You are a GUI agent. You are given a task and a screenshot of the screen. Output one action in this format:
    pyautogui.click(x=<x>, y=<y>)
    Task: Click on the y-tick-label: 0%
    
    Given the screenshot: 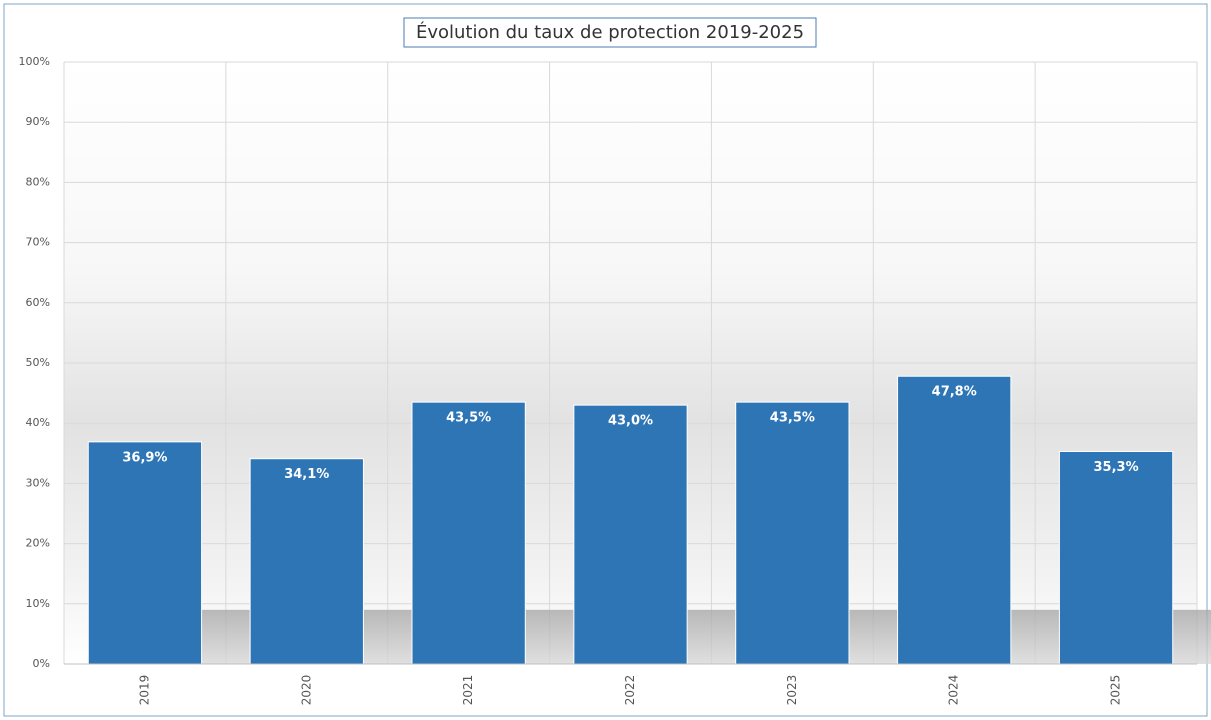 What is the action you would take?
    pyautogui.click(x=41, y=663)
    